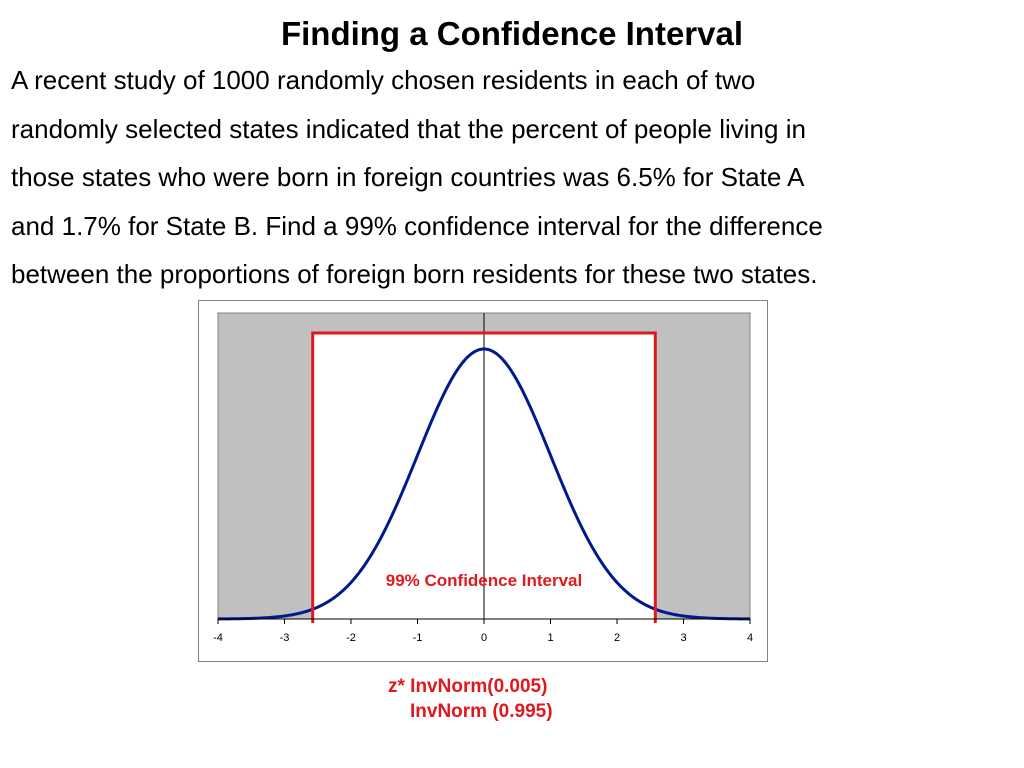 This screenshot has width=1024, height=768. Describe the element at coordinates (512, 33) in the screenshot. I see `slide-title: Finding a Confidence Interval` at that location.